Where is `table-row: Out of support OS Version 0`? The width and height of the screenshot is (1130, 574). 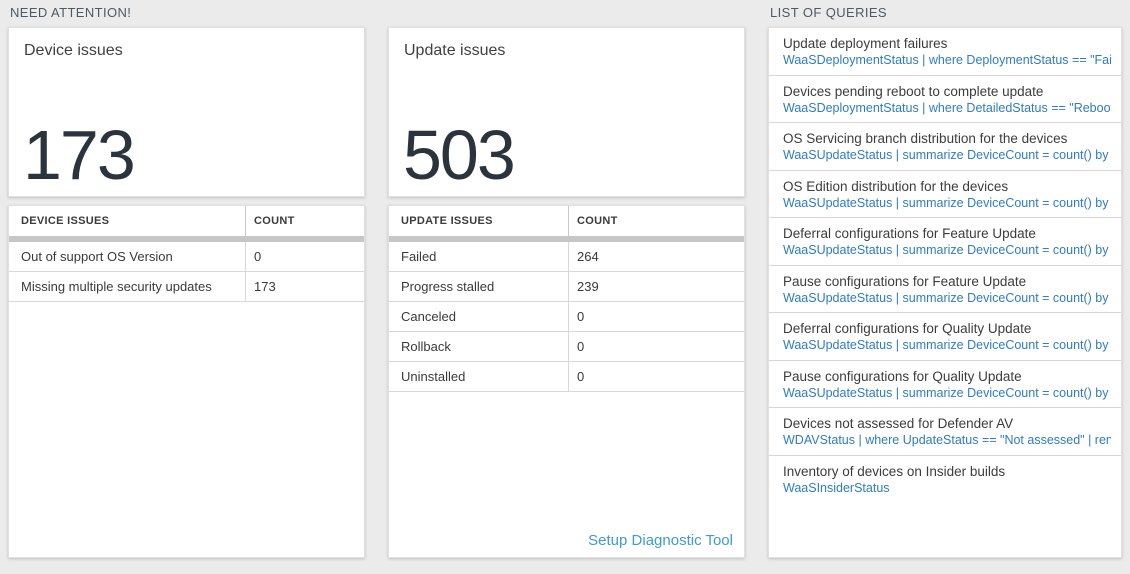
table-row: Out of support OS Version 0 is located at coordinates (186, 257).